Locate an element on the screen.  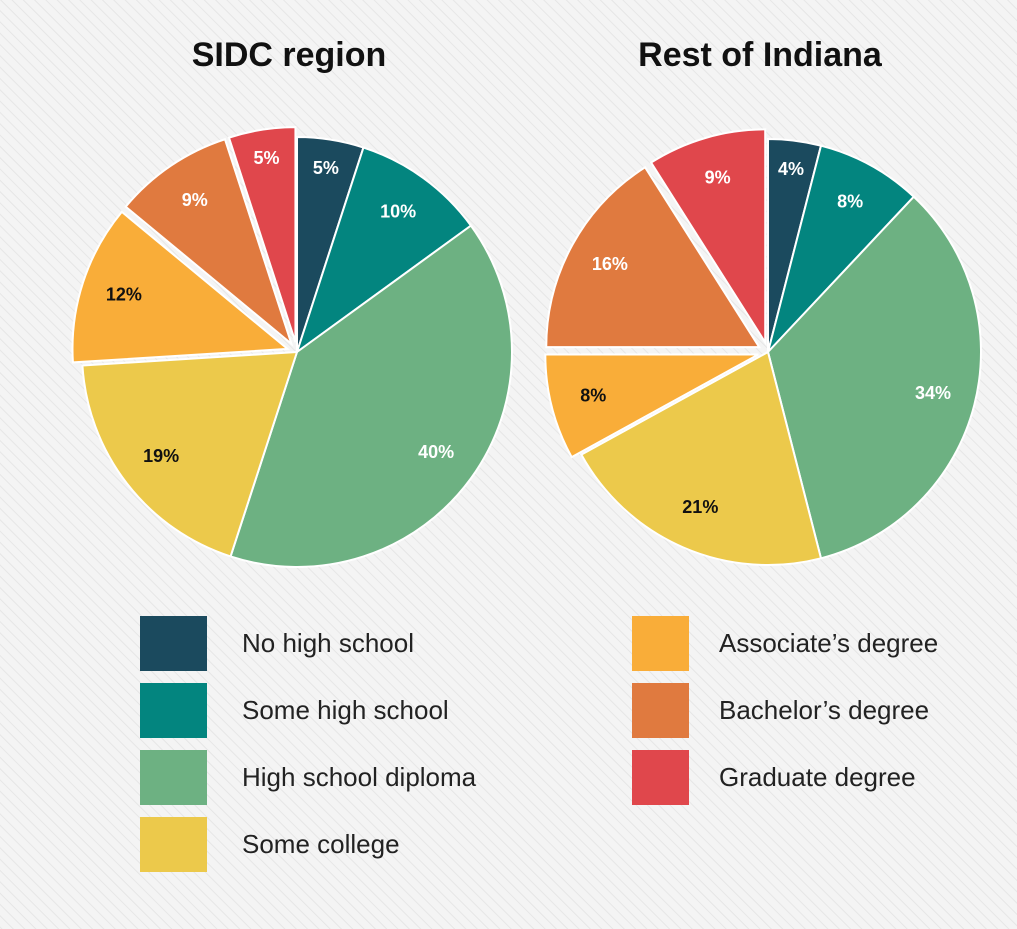
data-label: 21% is located at coordinates (700, 507).